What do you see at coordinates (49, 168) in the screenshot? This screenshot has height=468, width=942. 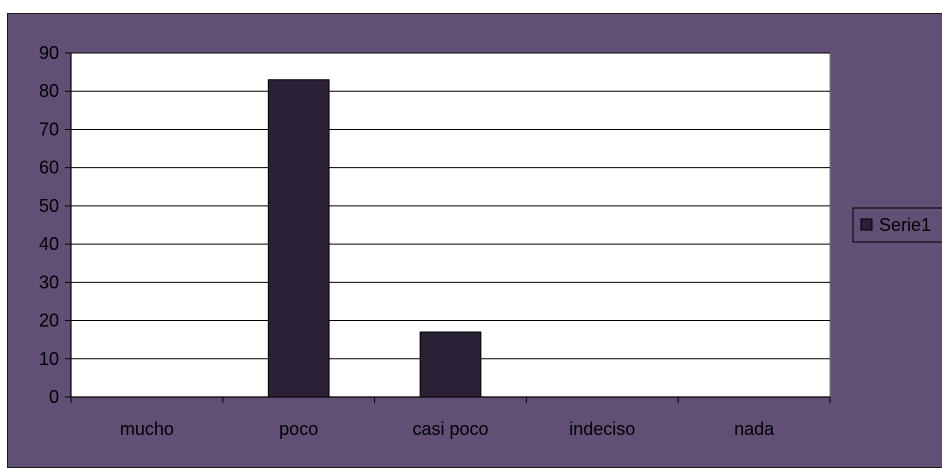 I see `y-tick-label: 60` at bounding box center [49, 168].